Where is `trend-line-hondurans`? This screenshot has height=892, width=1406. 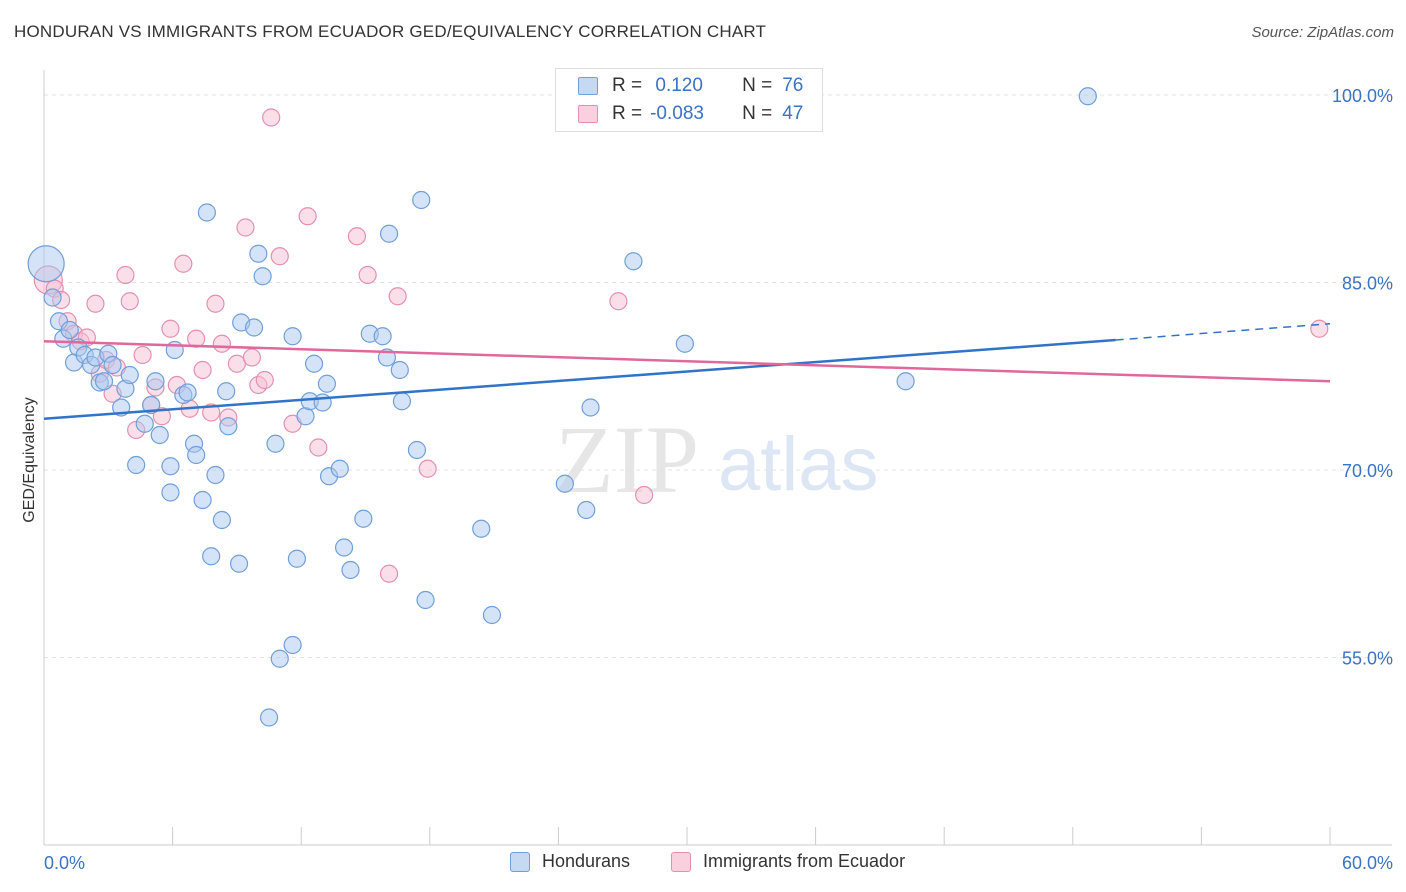
trend-line-hondurans is located at coordinates (579, 379).